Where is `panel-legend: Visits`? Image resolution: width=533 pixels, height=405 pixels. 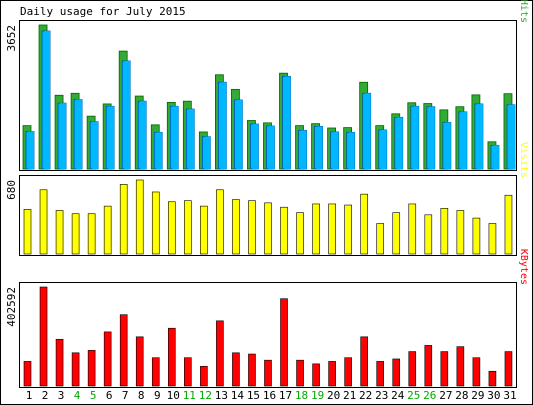 panel-legend: Visits is located at coordinates (523, 160).